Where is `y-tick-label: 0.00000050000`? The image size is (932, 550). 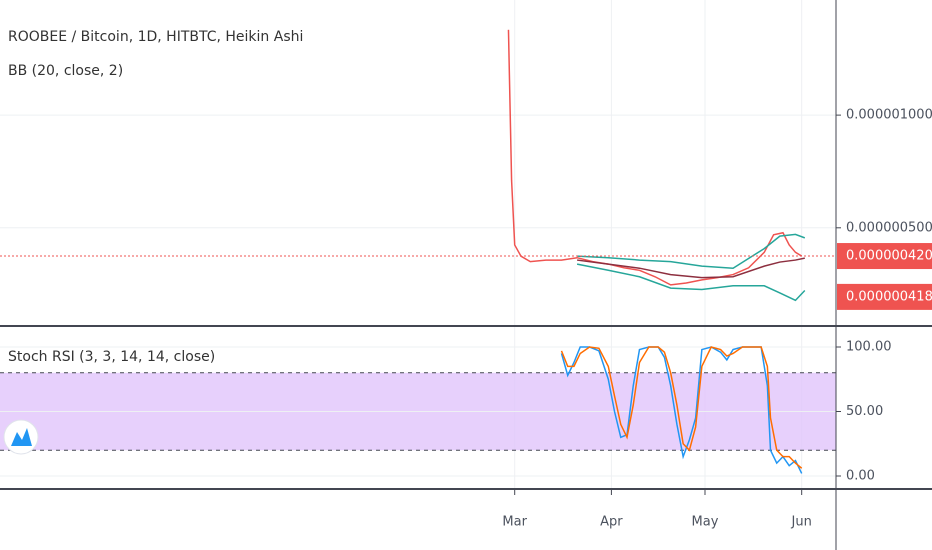 y-tick-label: 0.00000050000 is located at coordinates (889, 227).